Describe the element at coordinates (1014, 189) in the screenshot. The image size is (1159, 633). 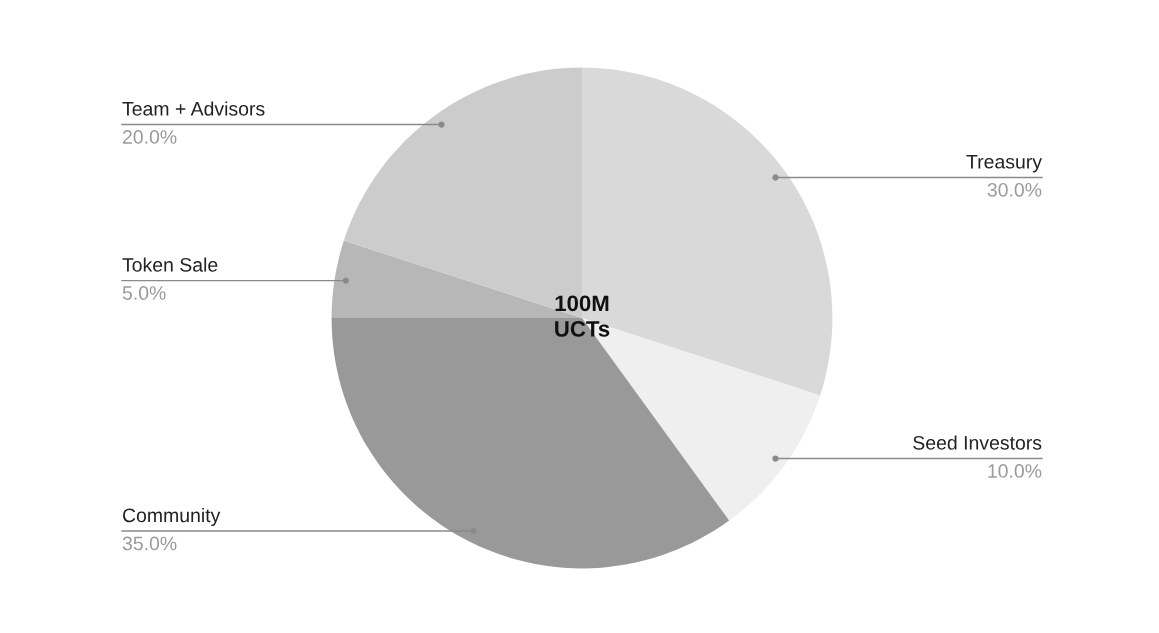
I see `data-label: 30.0%` at that location.